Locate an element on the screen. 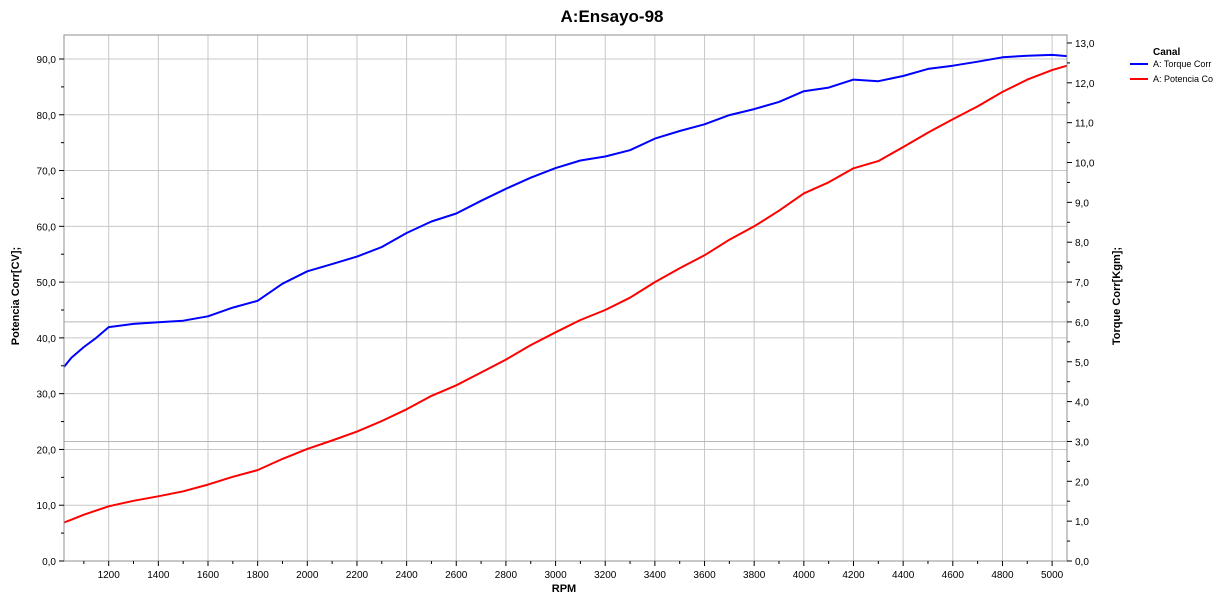  y-left-tick-label: 50,0 is located at coordinates (47, 283).